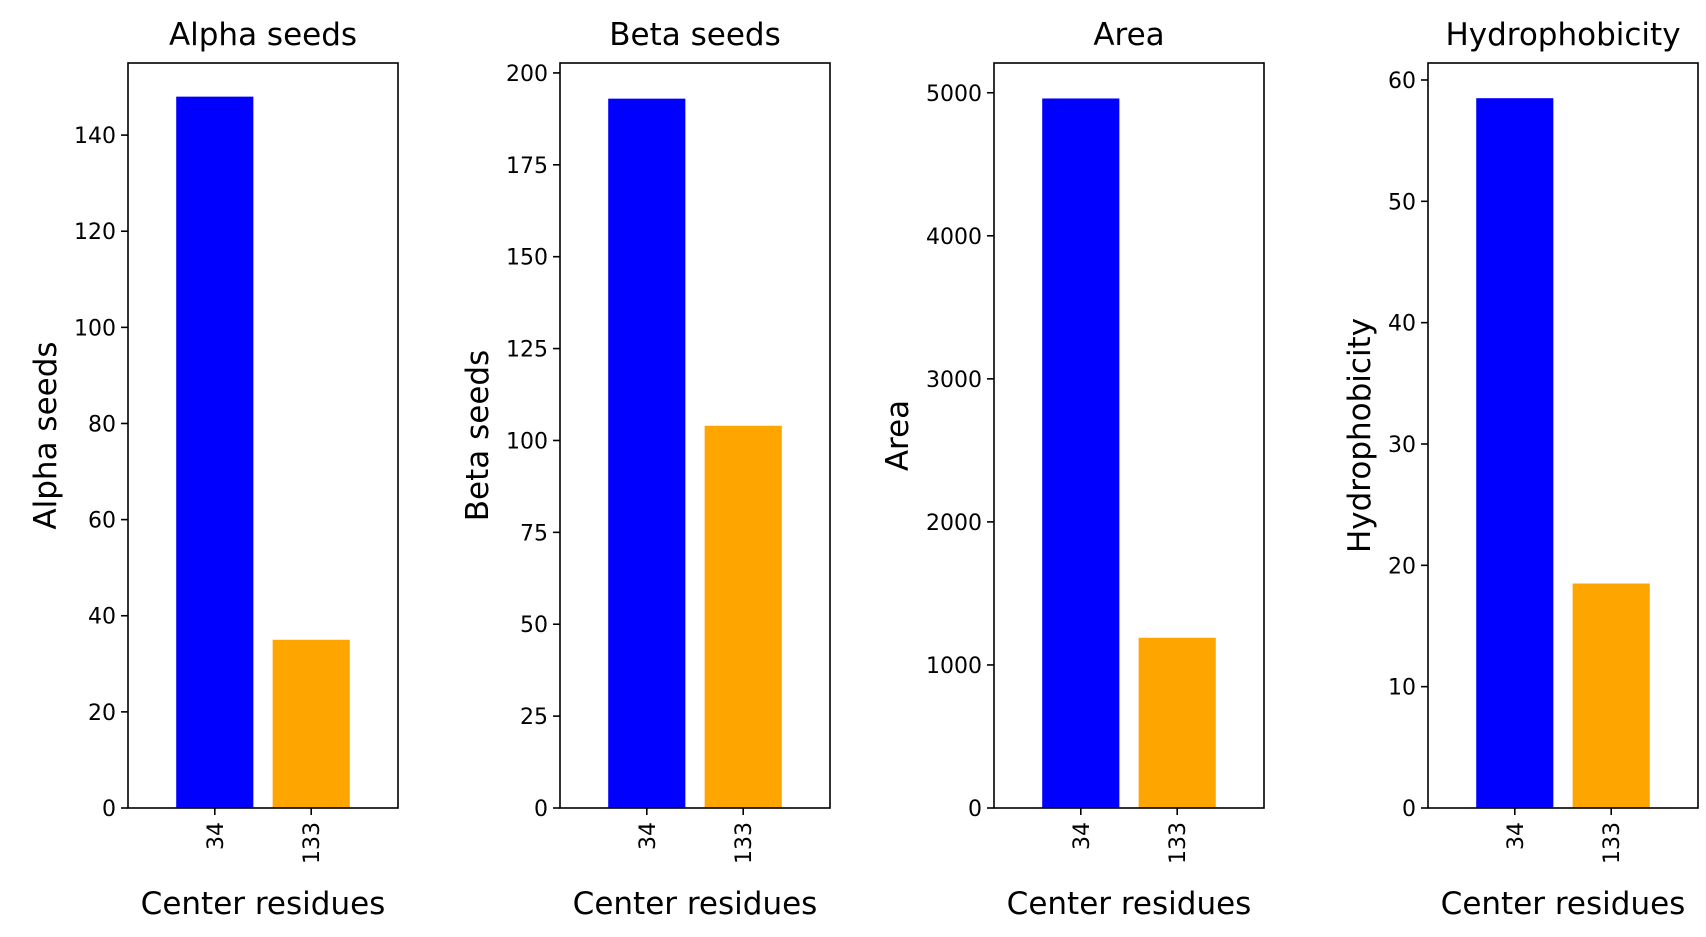 Image resolution: width=1706 pixels, height=937 pixels. I want to click on y-tick-label: 175, so click(527, 166).